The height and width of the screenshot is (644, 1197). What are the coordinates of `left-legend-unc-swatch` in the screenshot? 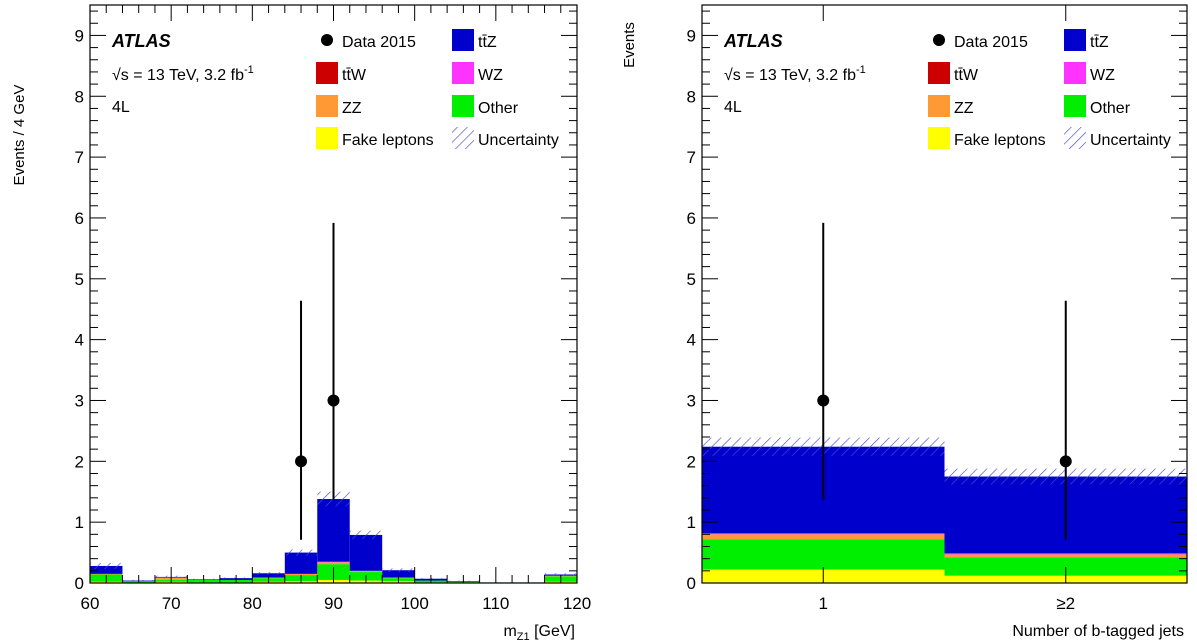 It's located at (463, 138).